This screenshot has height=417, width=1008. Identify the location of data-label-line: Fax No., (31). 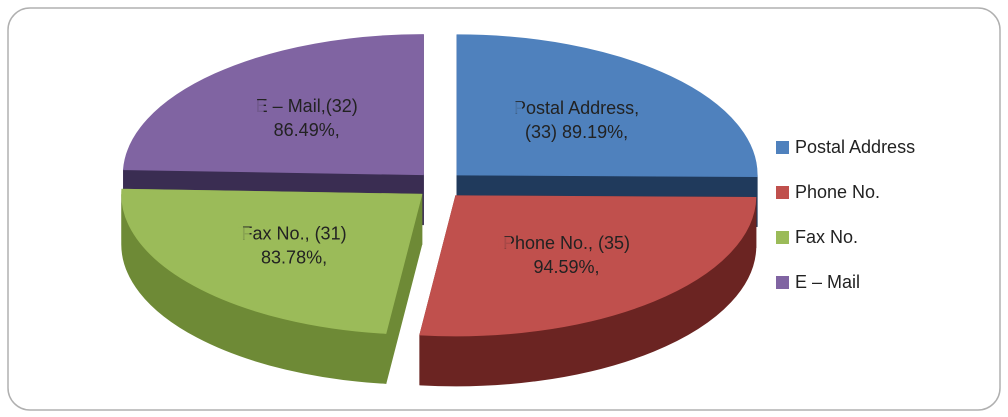
(294, 233).